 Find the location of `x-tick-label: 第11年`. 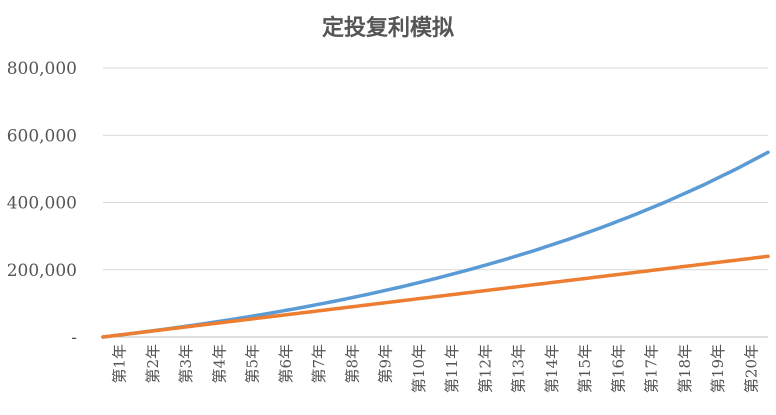

x-tick-label: 第11年 is located at coordinates (452, 368).